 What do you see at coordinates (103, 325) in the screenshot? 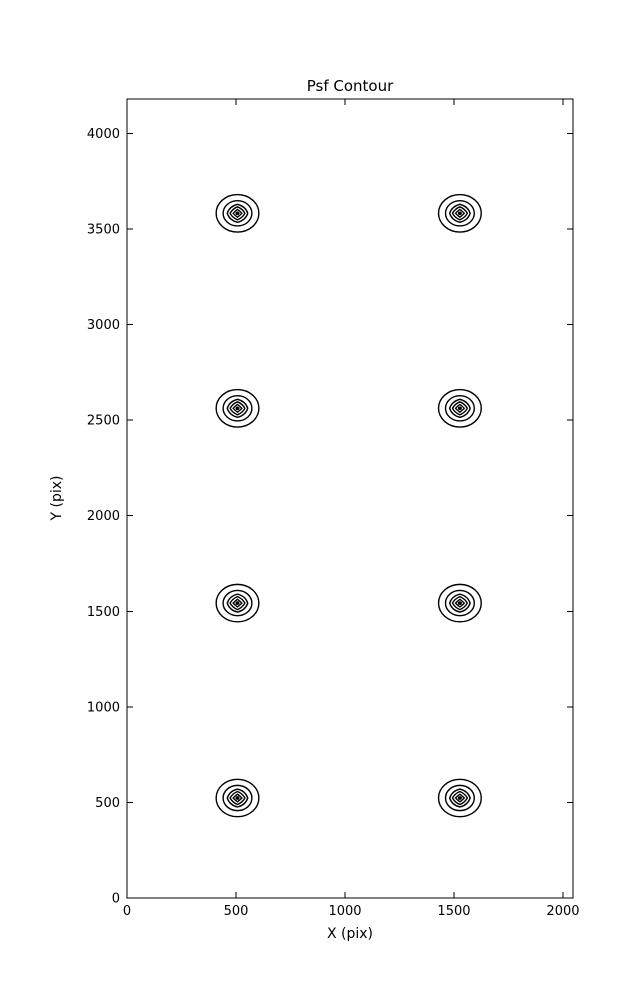
I see `y-tick-label: 3000` at bounding box center [103, 325].